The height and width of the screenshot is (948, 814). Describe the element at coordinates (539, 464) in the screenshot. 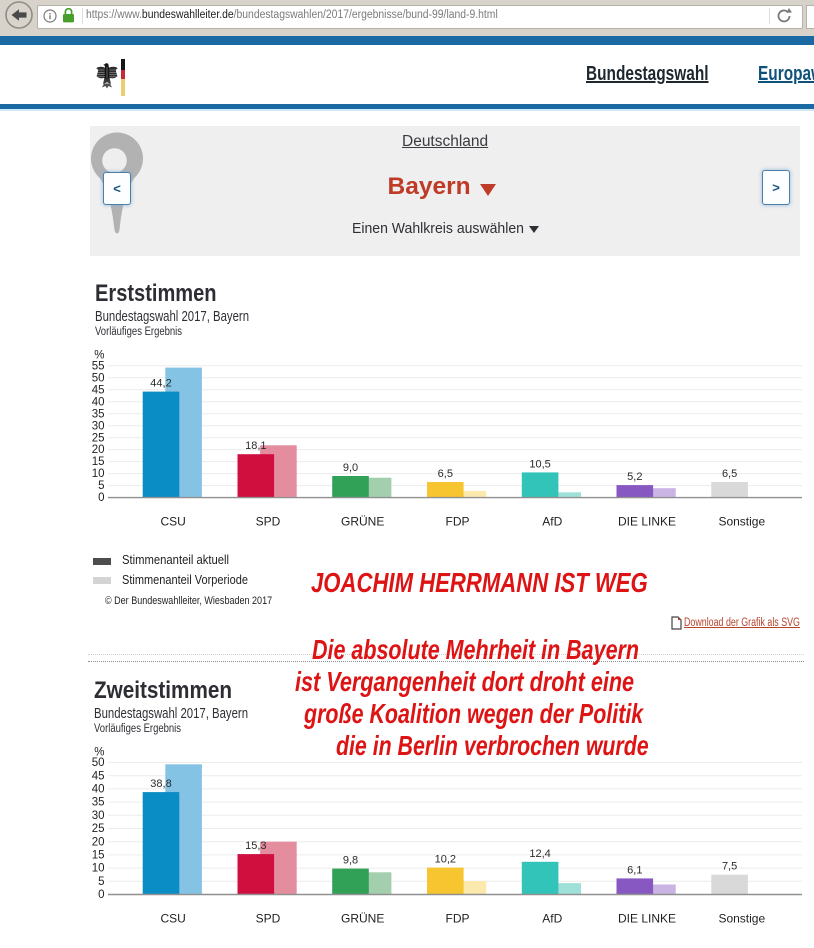

I see `svg-text: 10,5` at that location.